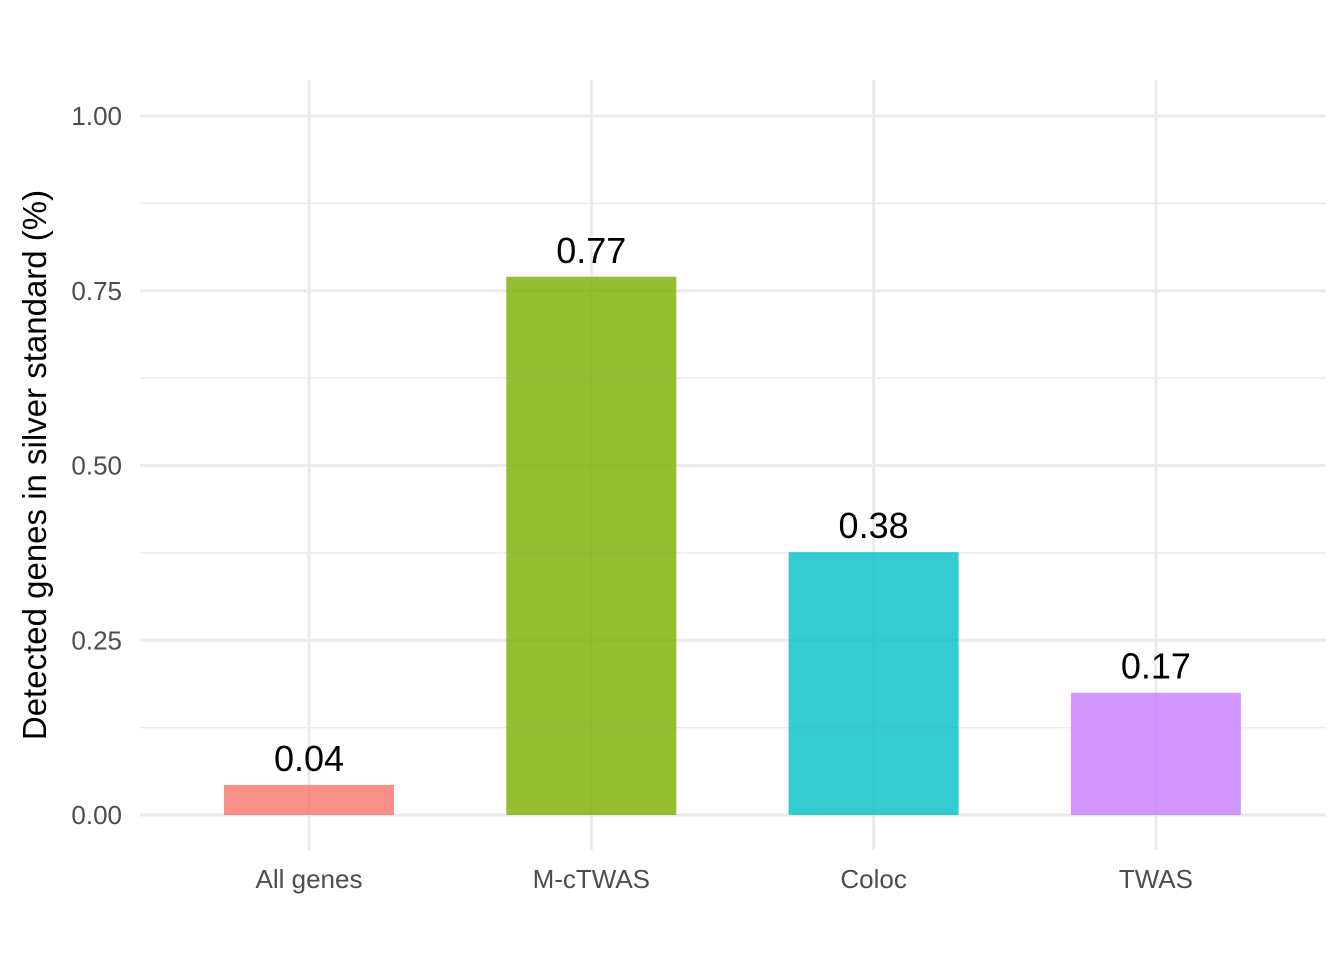 The width and height of the screenshot is (1344, 960). Describe the element at coordinates (96, 291) in the screenshot. I see `y-tick-label: 0.75` at that location.